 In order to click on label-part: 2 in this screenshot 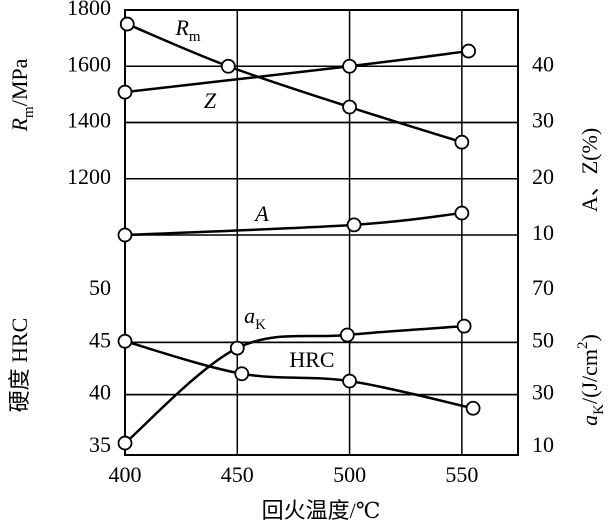, I will do `click(583, 345)`.